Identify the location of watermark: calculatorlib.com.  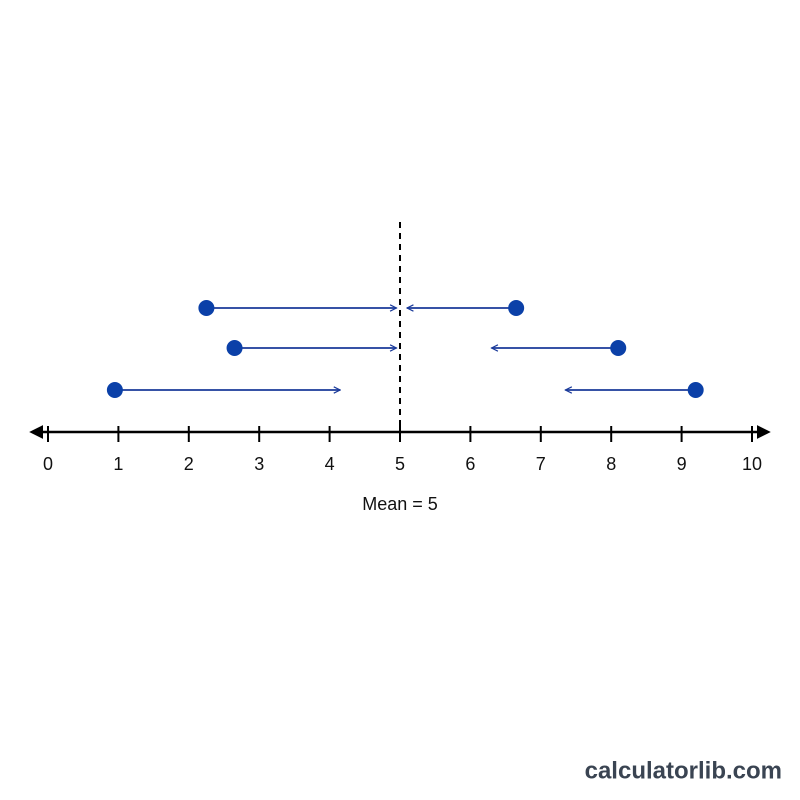
(683, 770).